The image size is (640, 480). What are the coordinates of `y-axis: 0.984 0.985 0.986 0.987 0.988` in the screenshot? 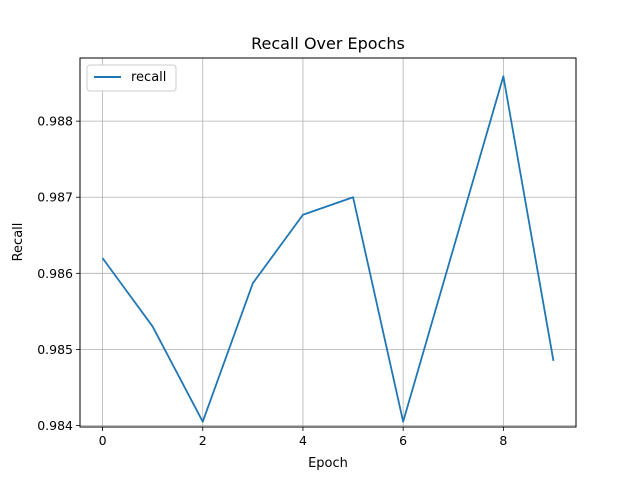 It's located at (58, 273).